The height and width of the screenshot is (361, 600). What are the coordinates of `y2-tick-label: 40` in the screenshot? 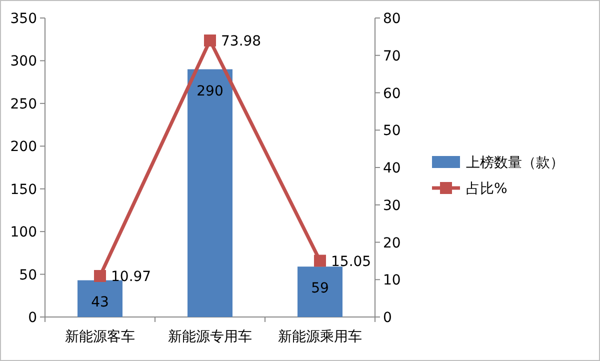 It's located at (392, 168).